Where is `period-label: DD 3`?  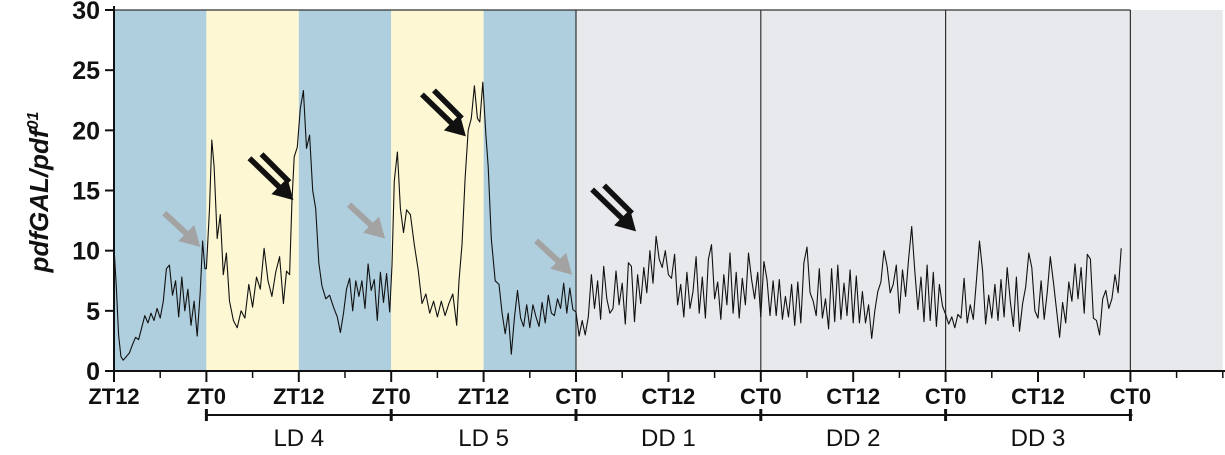 period-label: DD 3 is located at coordinates (1038, 438).